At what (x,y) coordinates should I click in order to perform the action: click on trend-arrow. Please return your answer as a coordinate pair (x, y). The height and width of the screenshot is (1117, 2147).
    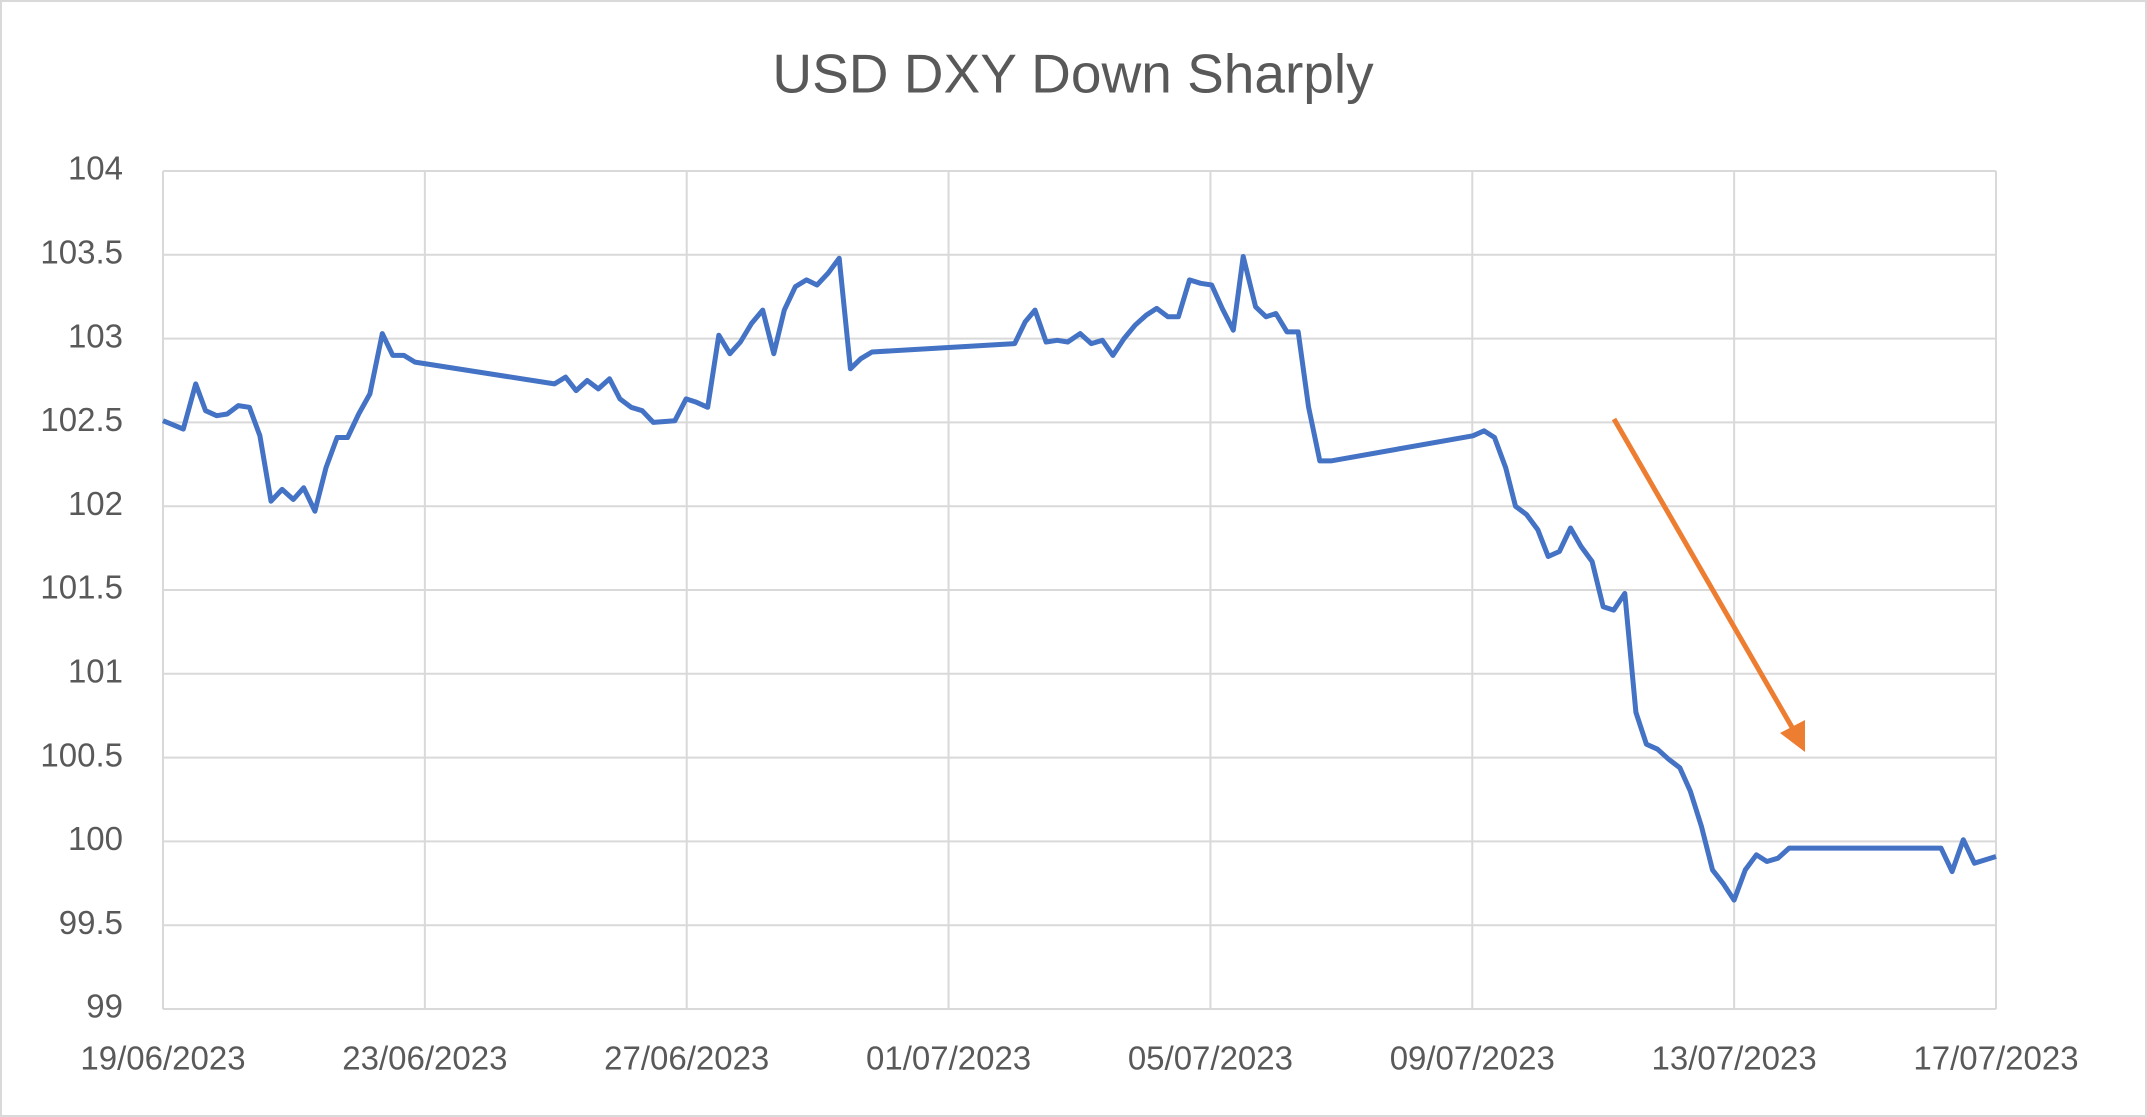
    Looking at the image, I should click on (1708, 584).